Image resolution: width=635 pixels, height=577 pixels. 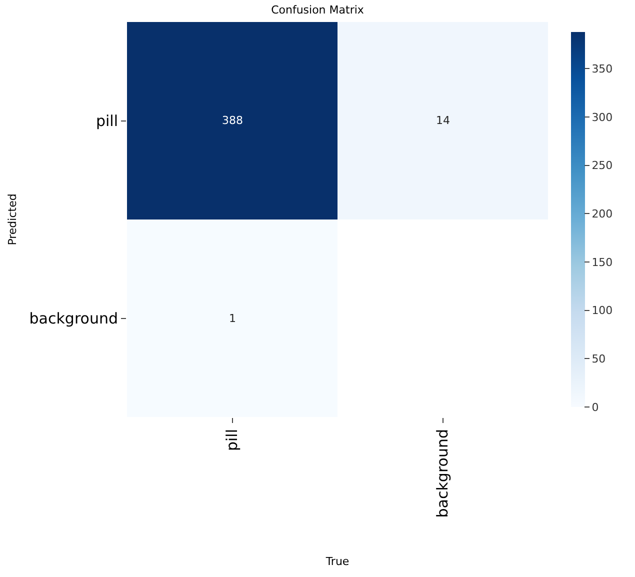 I want to click on x-axis-title: True, so click(x=337, y=561).